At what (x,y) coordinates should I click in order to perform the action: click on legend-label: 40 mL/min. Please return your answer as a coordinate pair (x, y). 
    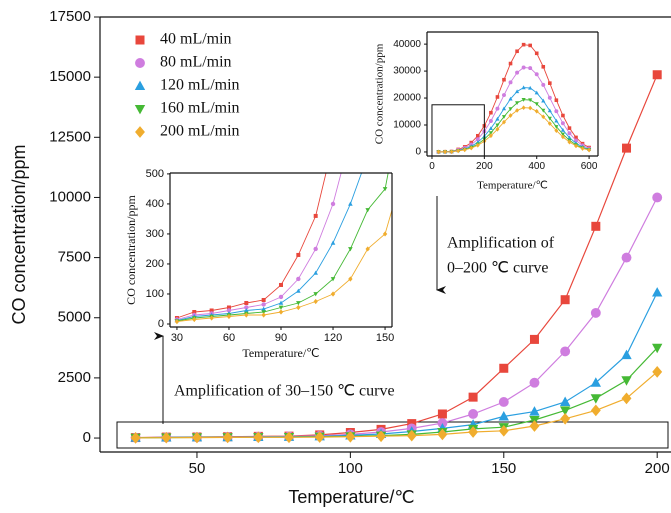
    Looking at the image, I should click on (196, 39).